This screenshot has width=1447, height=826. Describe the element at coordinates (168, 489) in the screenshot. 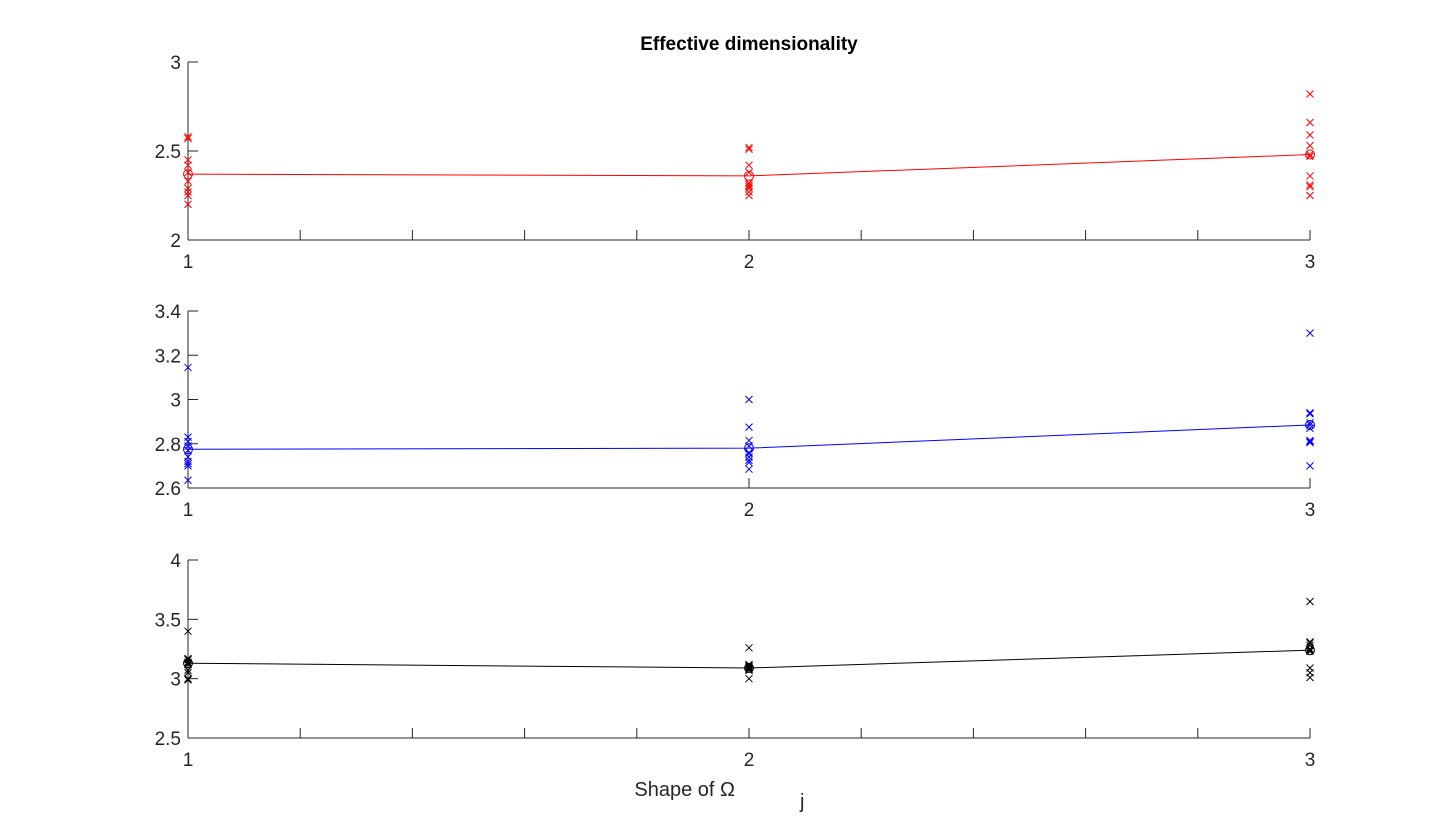

I see `y-tick-label: 2.6` at that location.